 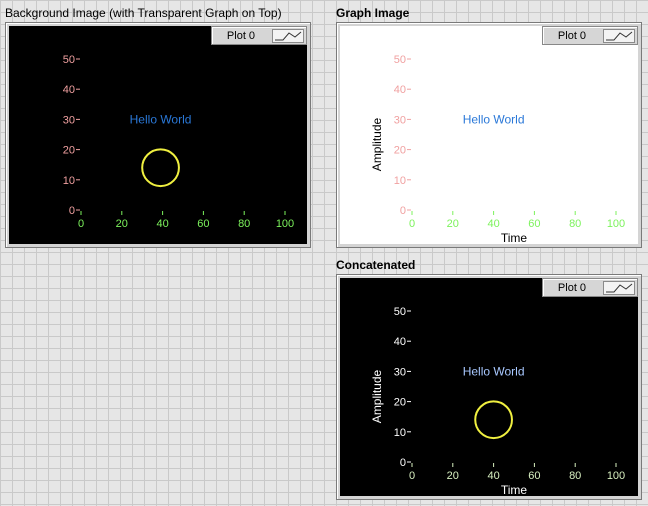 I want to click on panel-label-graph-image: Graph Image, so click(x=373, y=13).